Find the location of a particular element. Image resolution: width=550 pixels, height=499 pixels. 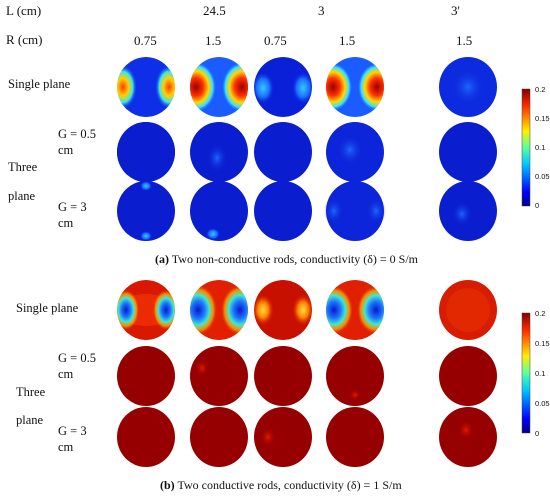

map-b-g05-l3-r15 is located at coordinates (355, 376).